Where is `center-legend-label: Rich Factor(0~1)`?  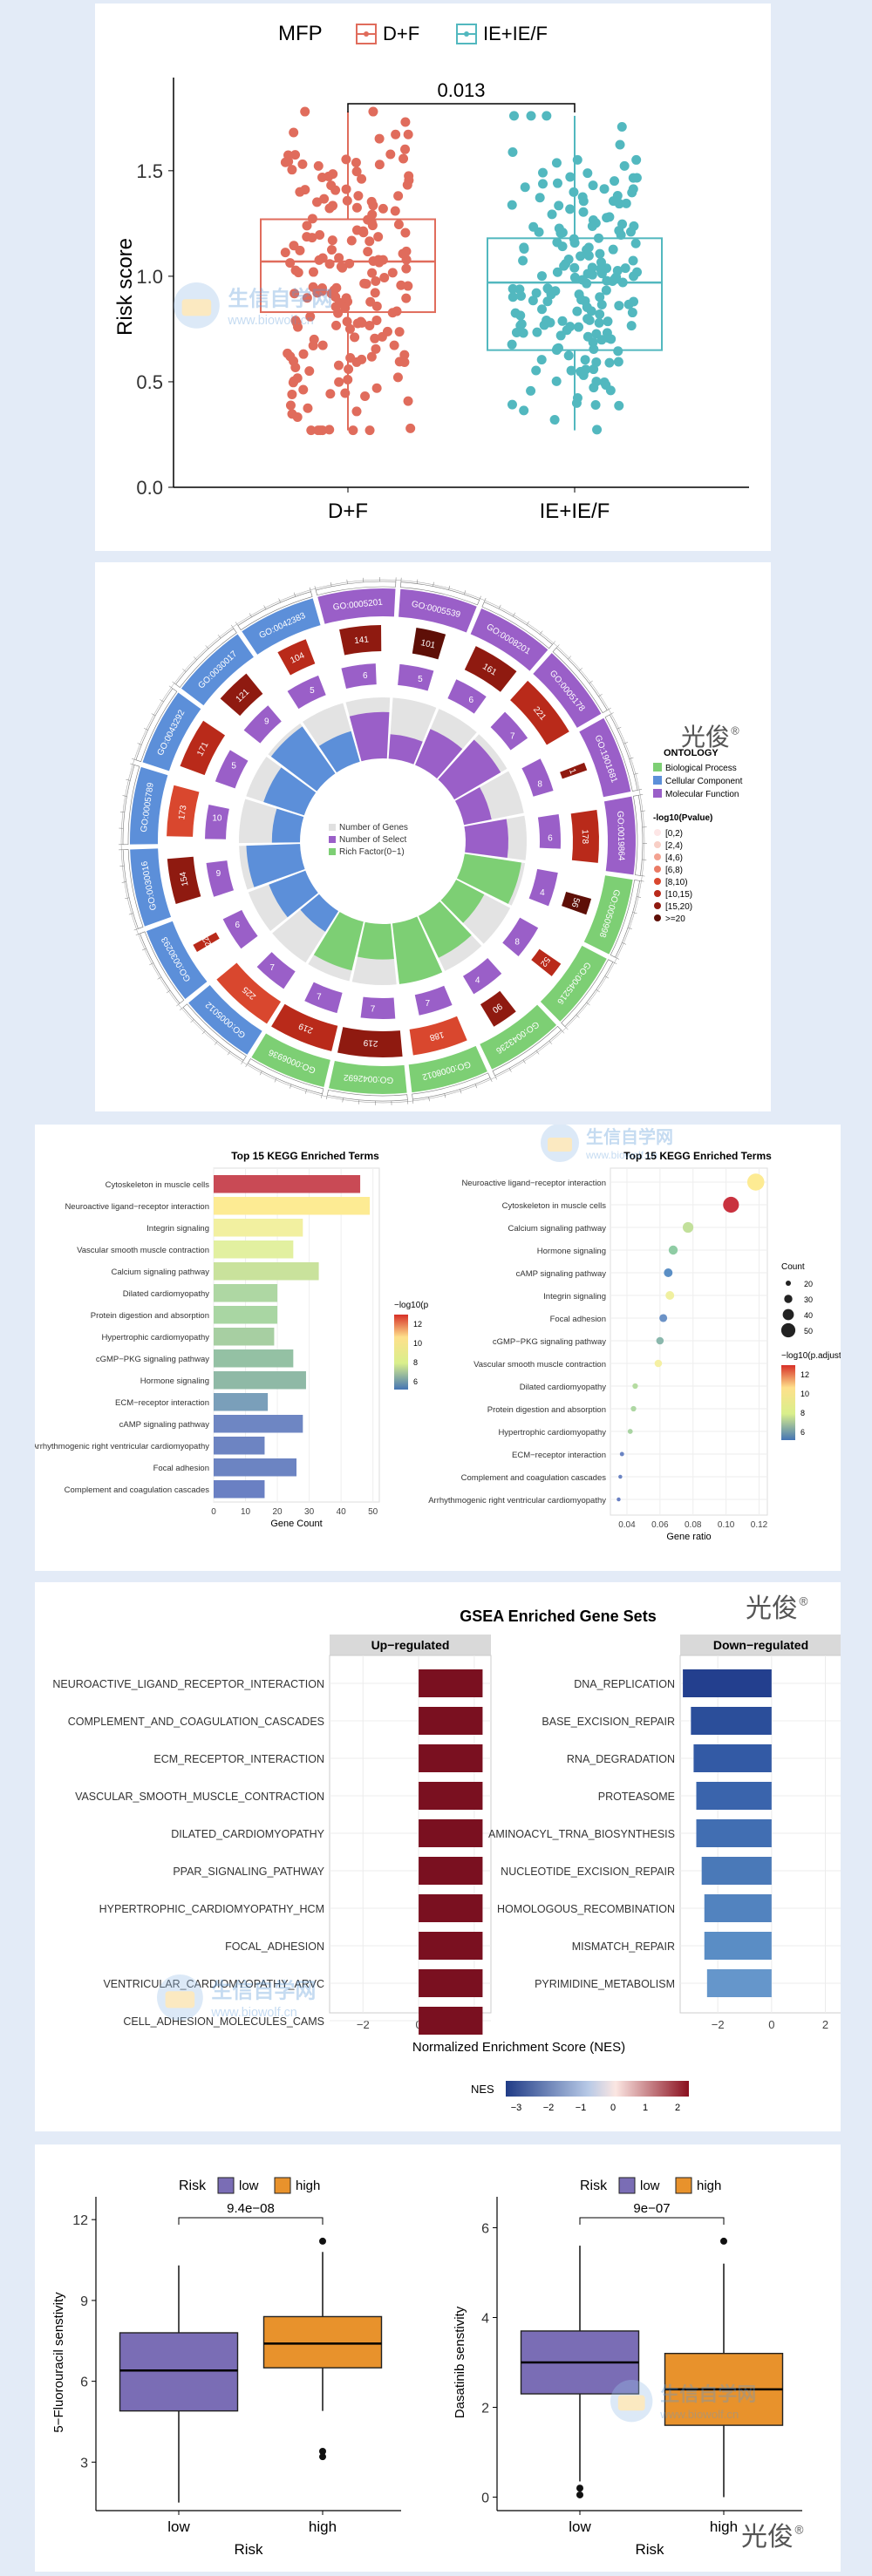 center-legend-label: Rich Factor(0~1) is located at coordinates (372, 852).